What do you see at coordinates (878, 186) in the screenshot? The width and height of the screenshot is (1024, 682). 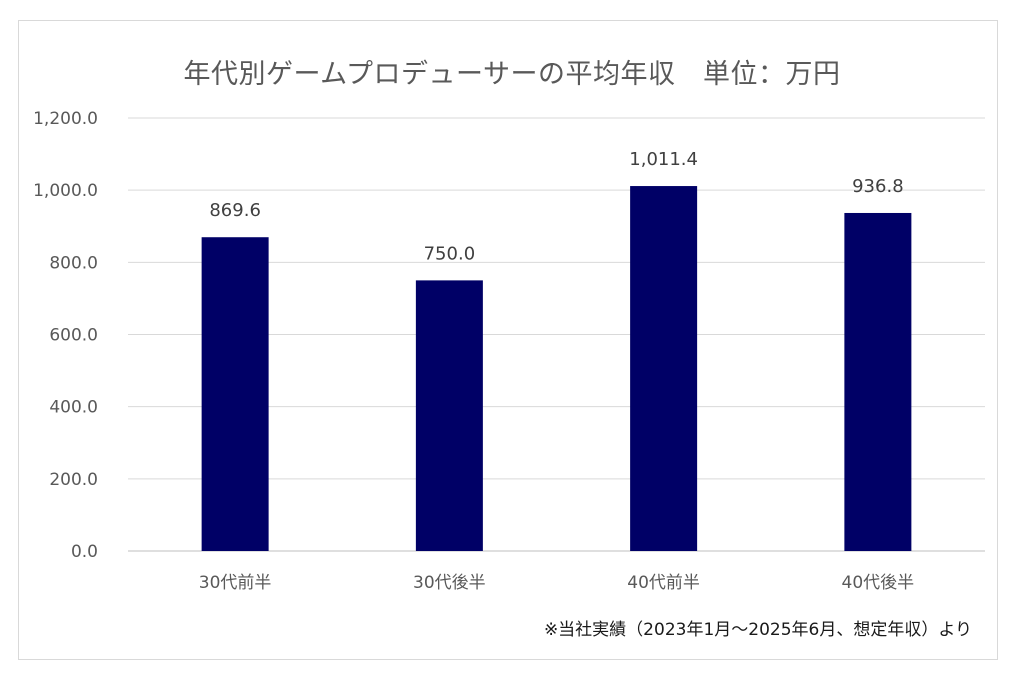 I see `data-label: 936.8` at bounding box center [878, 186].